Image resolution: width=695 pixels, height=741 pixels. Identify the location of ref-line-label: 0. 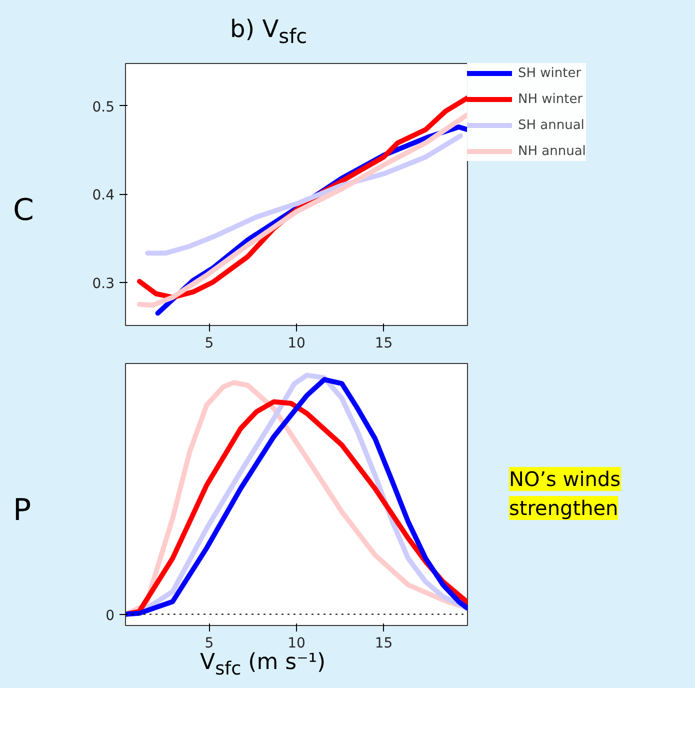
(110, 616).